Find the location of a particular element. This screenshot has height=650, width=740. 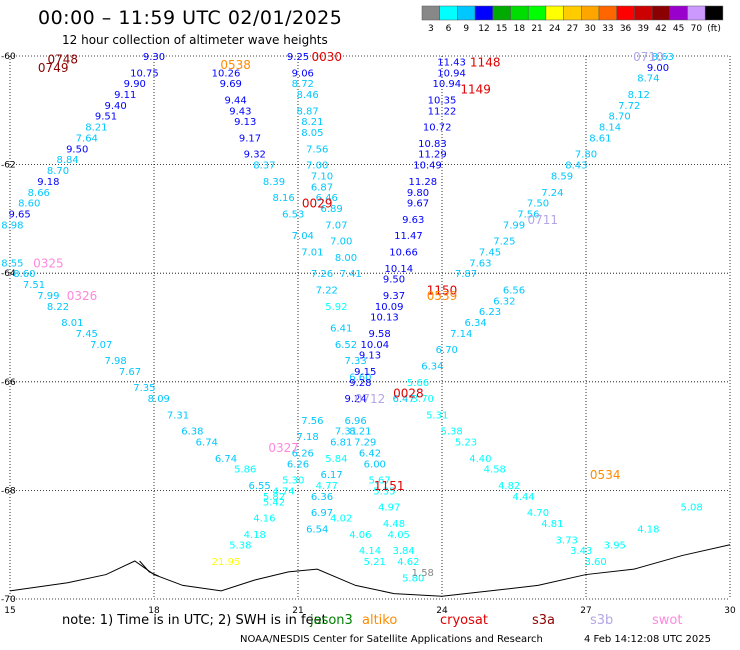

wave-height-point: 10.72 is located at coordinates (437, 128).